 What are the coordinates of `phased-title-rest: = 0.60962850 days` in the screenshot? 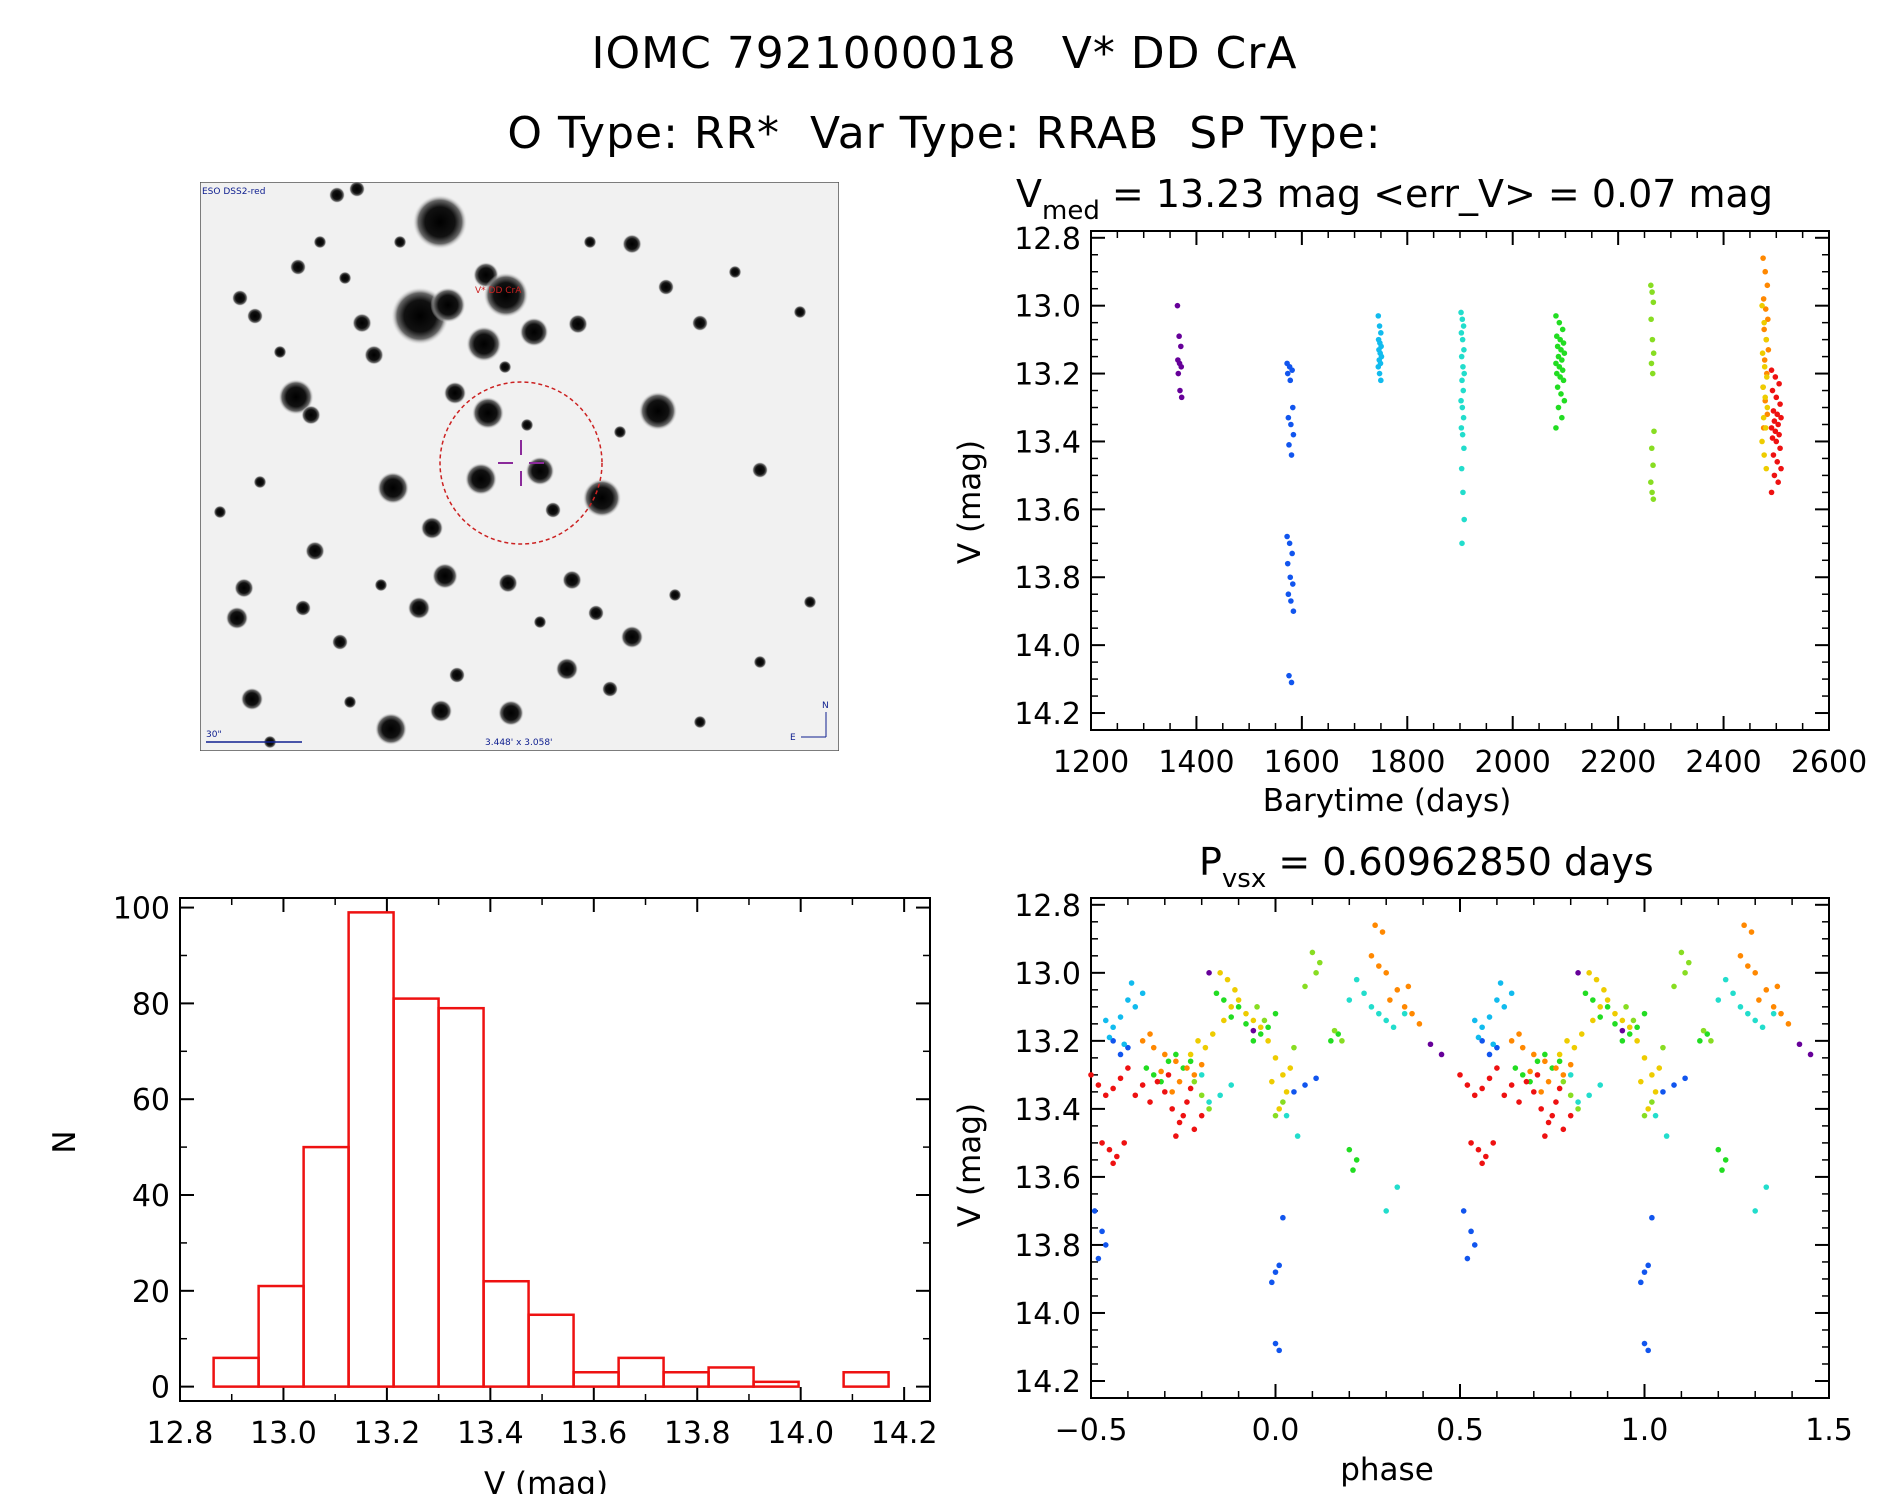 It's located at (1459, 862).